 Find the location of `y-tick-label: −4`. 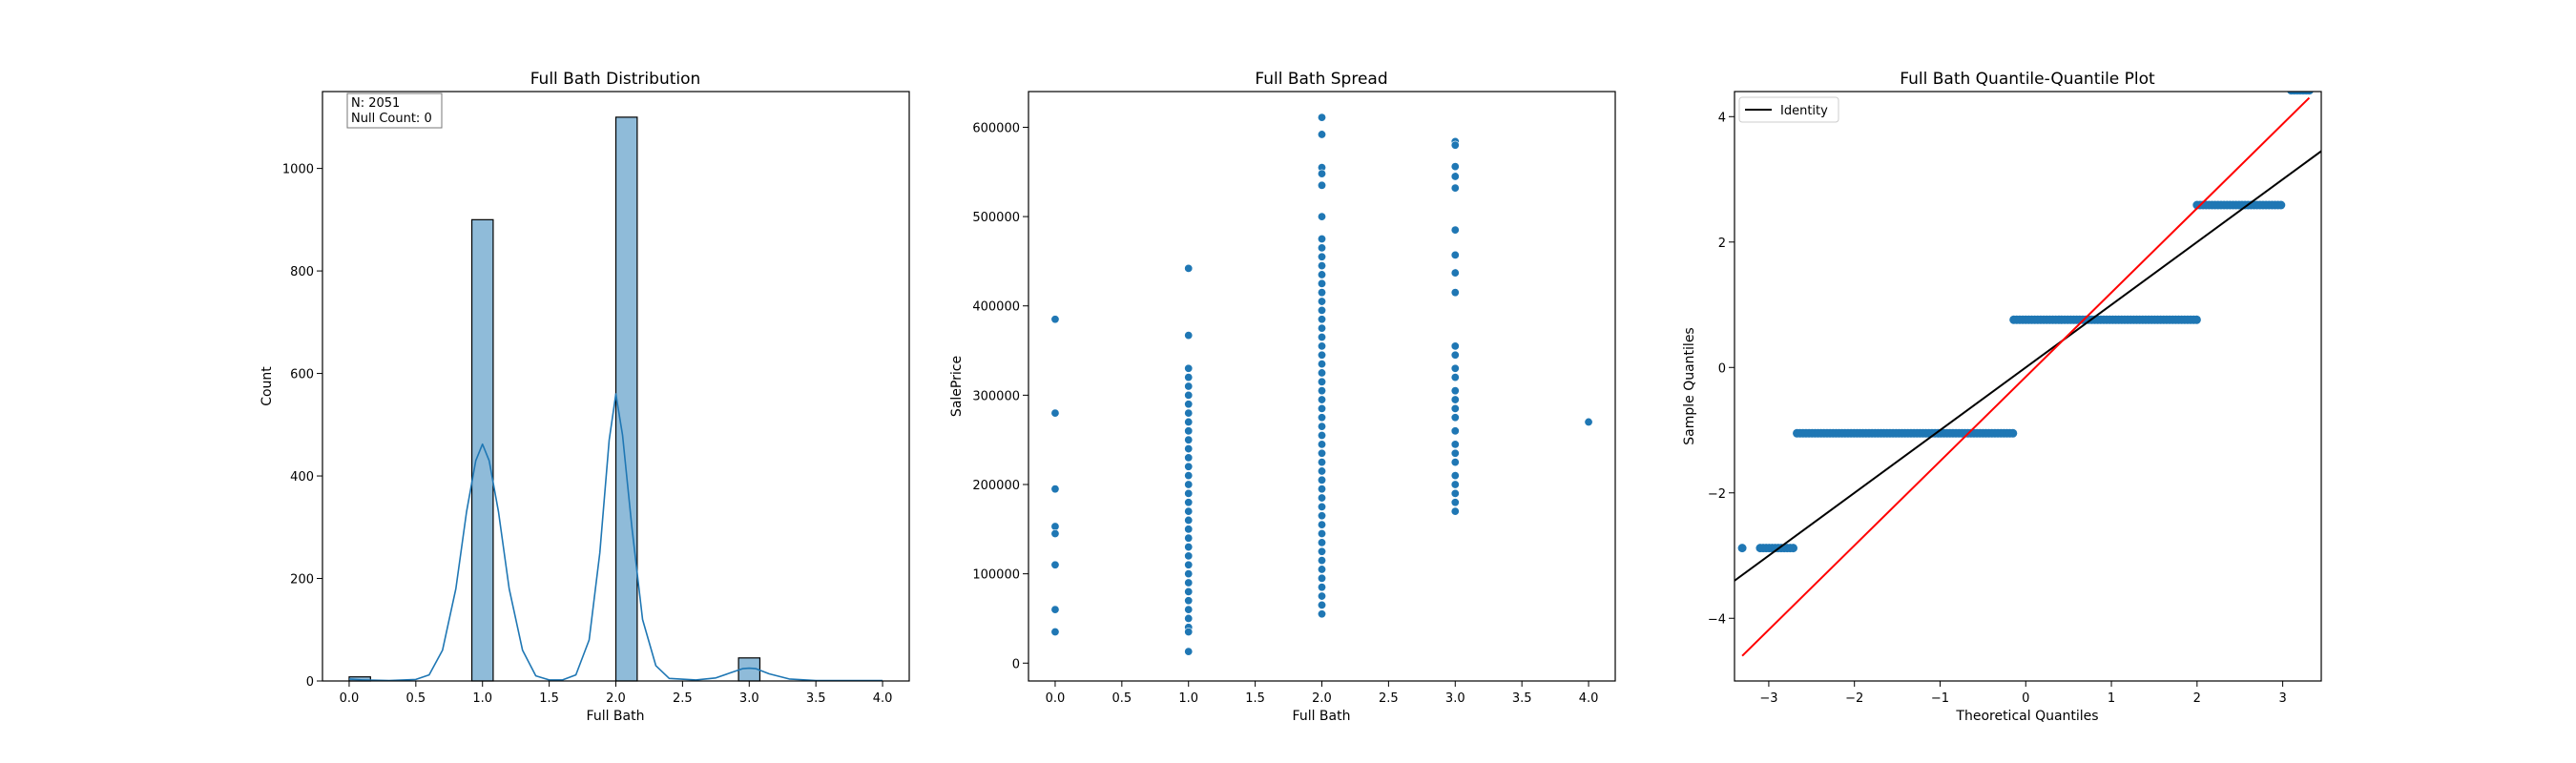

y-tick-label: −4 is located at coordinates (1717, 619).